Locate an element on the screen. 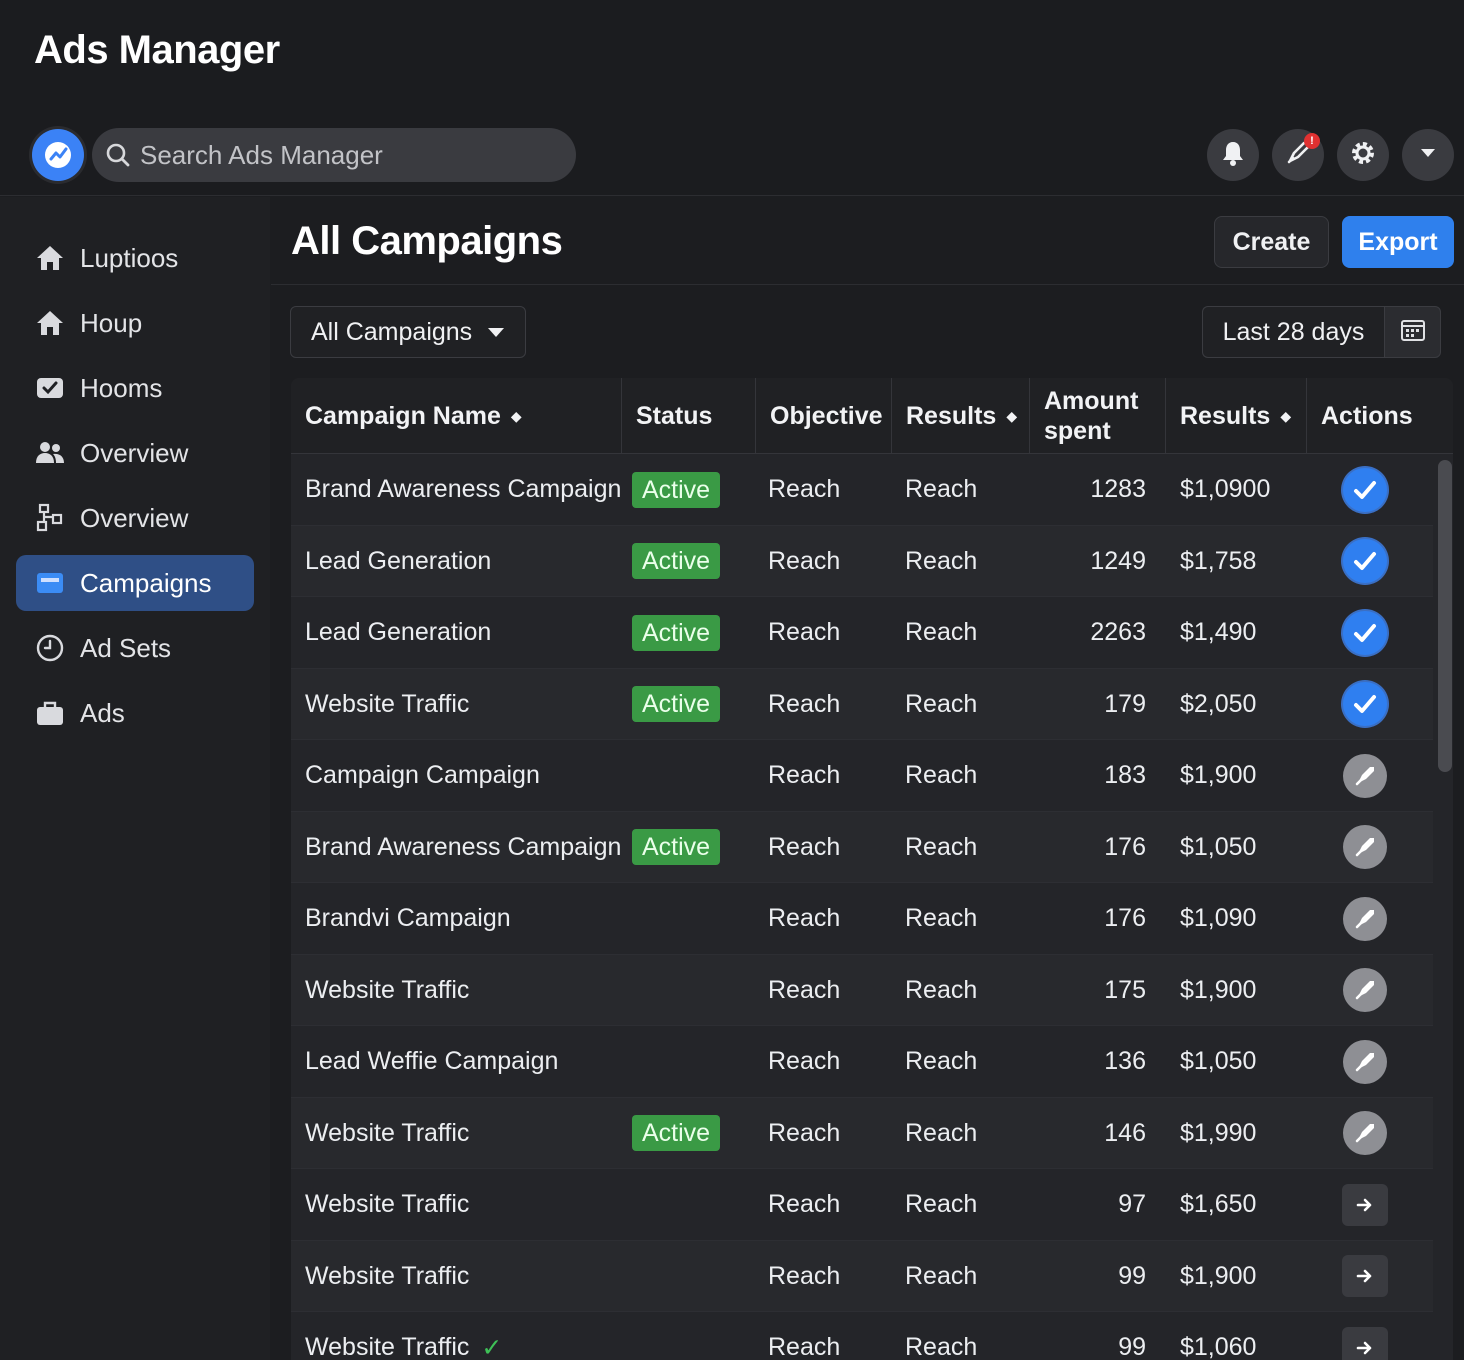 The height and width of the screenshot is (1360, 1464). sidebar-item-campaigns: Campaigns is located at coordinates (135, 583).